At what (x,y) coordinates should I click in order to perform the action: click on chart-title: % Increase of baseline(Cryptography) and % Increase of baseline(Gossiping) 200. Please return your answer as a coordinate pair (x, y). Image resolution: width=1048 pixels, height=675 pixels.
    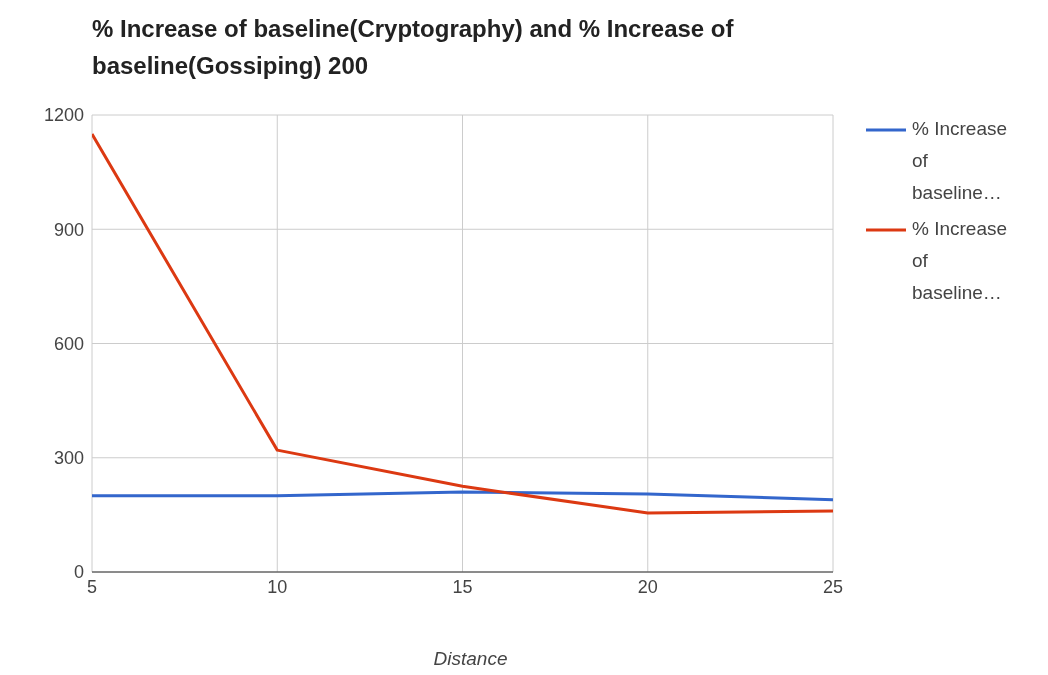
    Looking at the image, I should click on (413, 47).